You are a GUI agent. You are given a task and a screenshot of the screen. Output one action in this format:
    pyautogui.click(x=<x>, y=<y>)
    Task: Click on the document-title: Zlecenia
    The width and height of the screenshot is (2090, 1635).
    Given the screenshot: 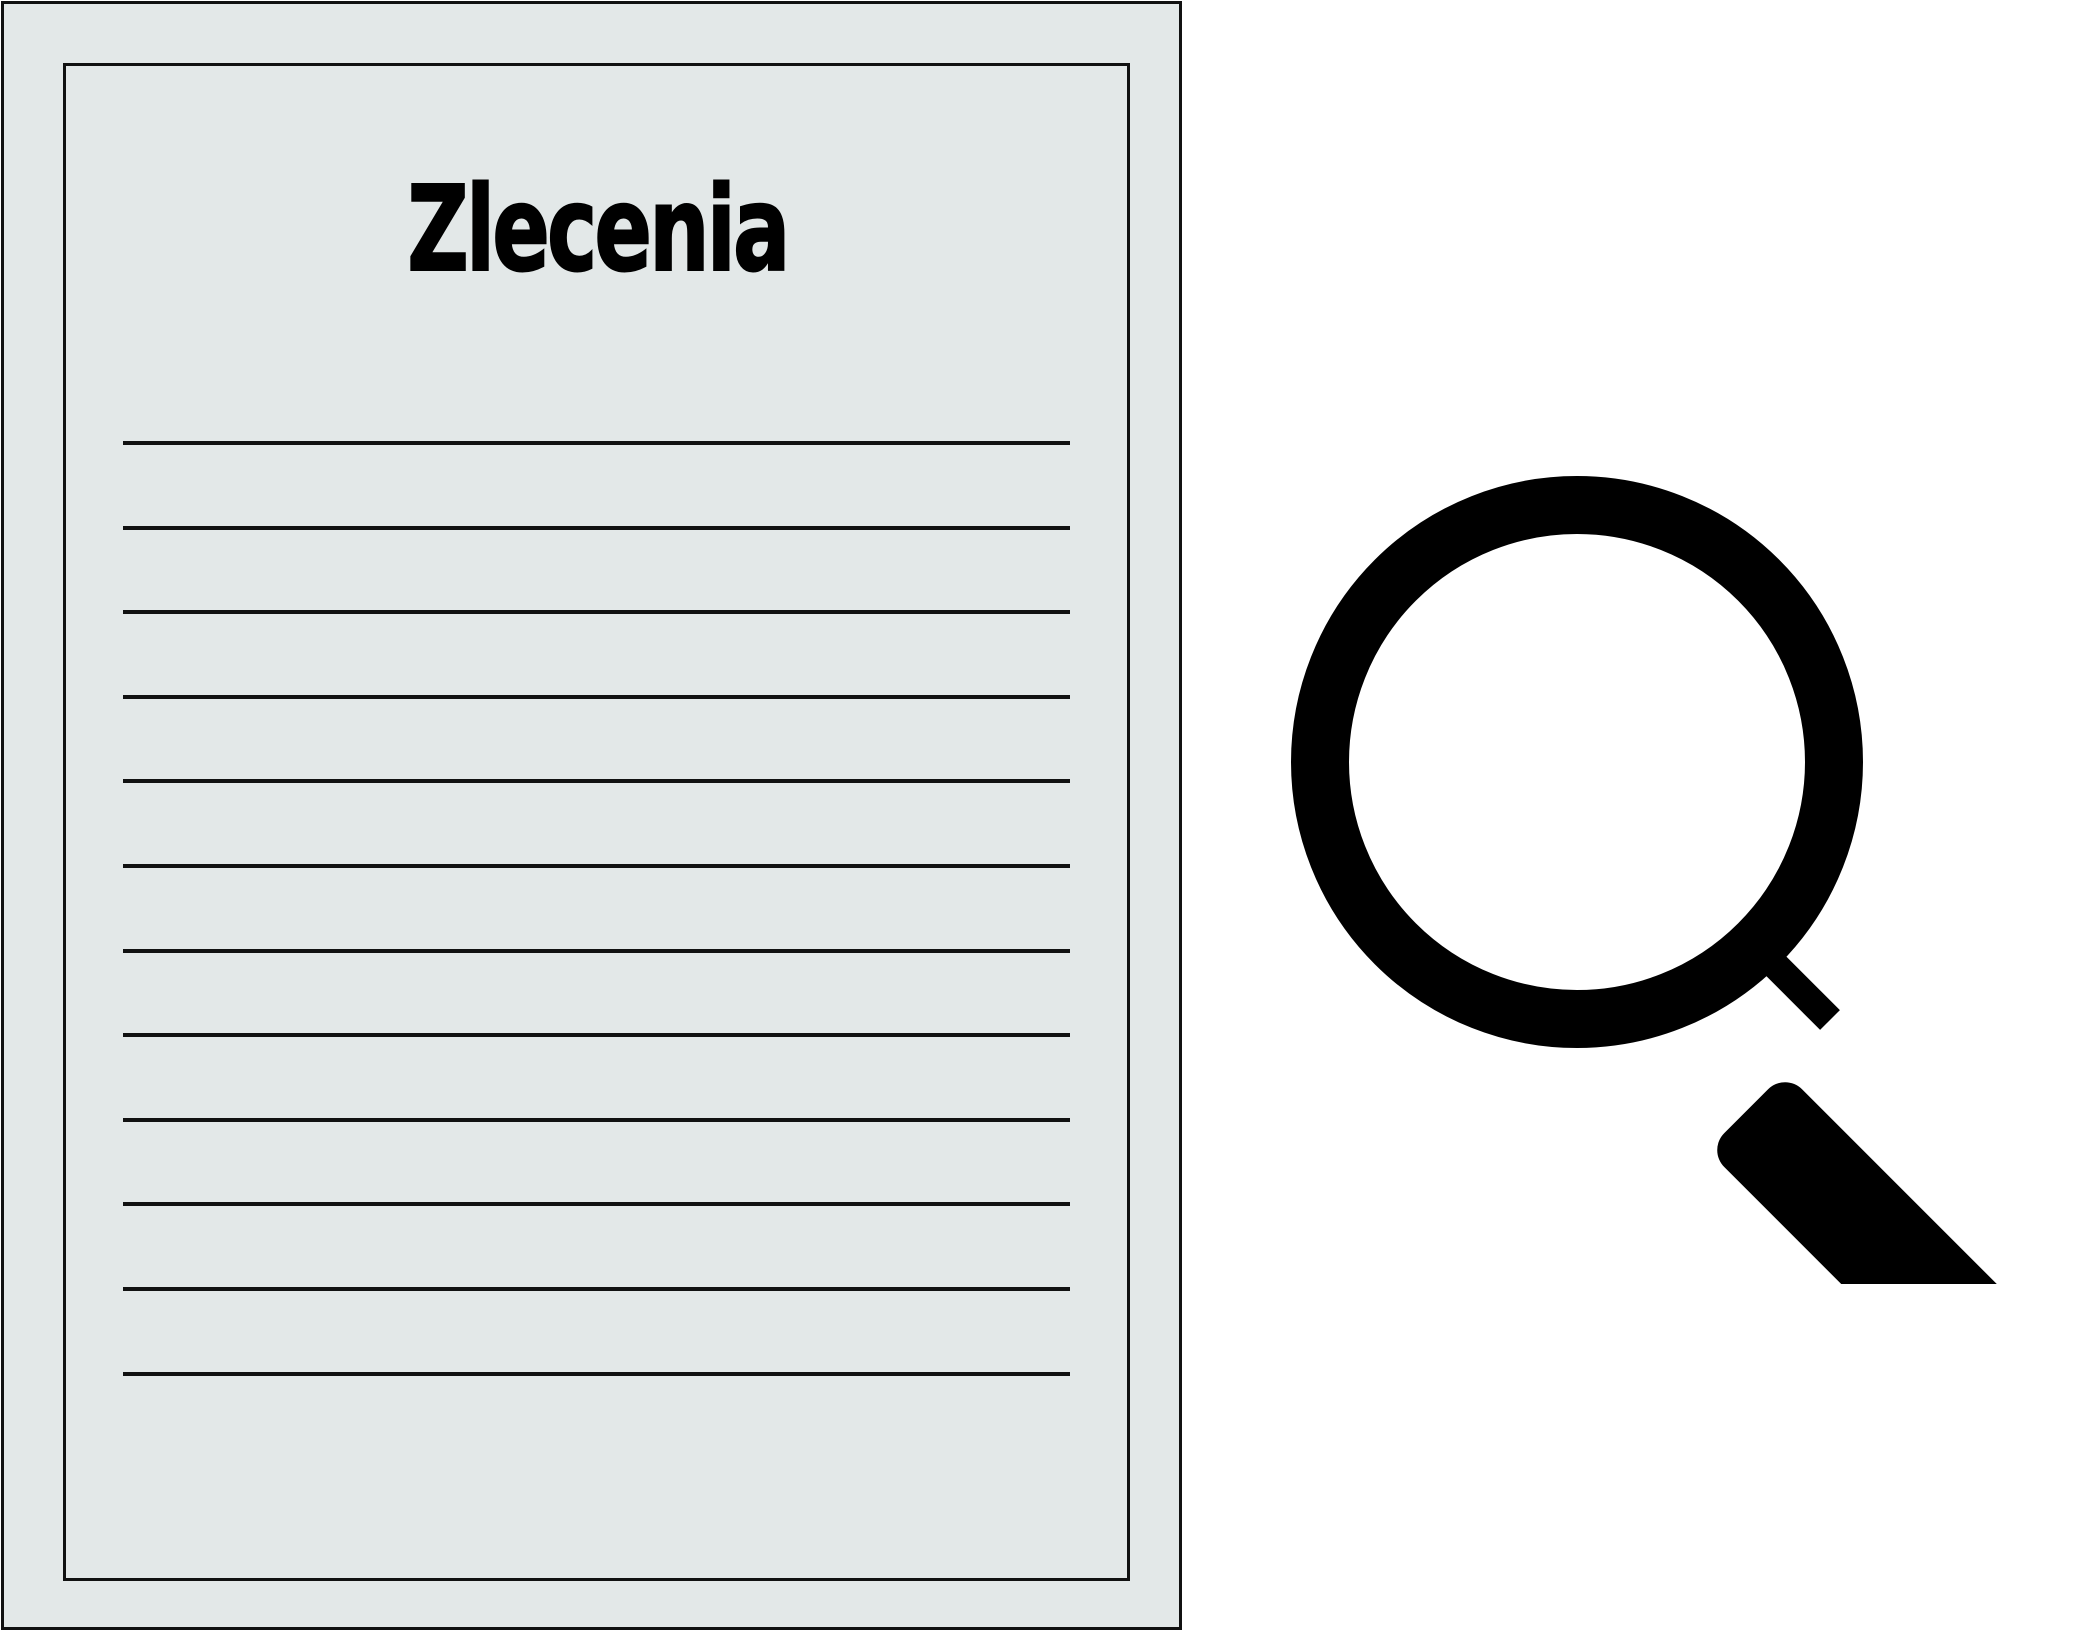 What is the action you would take?
    pyautogui.click(x=599, y=229)
    